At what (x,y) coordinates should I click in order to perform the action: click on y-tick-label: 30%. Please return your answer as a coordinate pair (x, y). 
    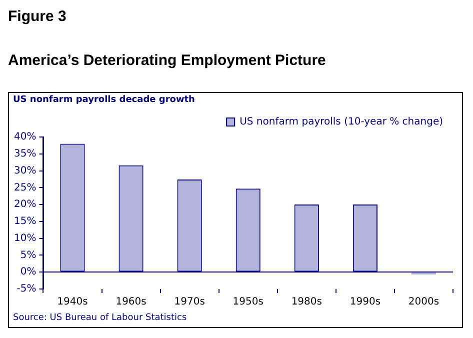
    Looking at the image, I should click on (25, 170).